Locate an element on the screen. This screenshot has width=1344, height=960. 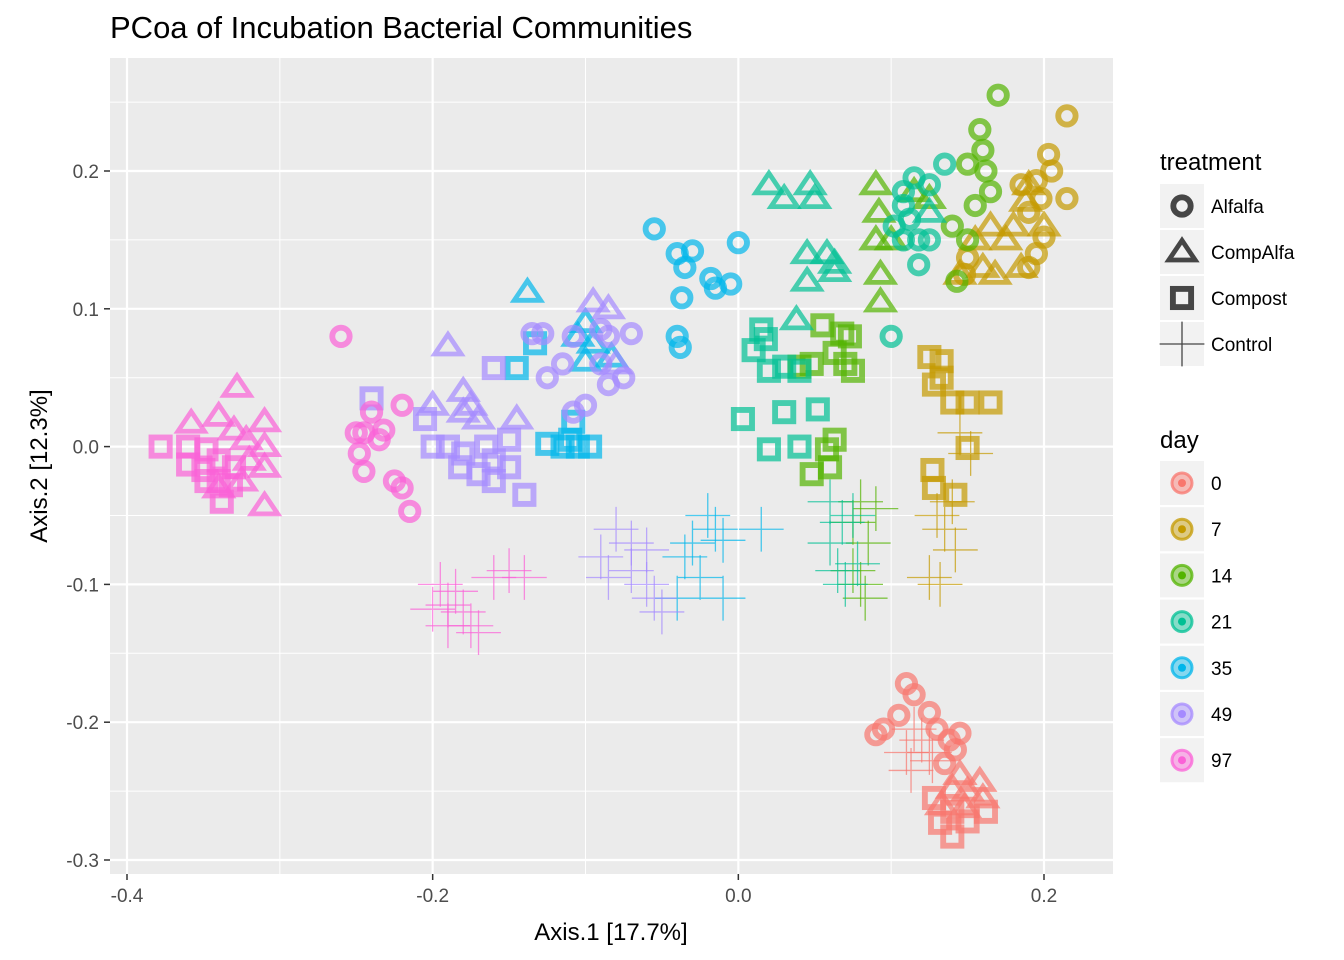
legend-key-bg is located at coordinates (1182, 206).